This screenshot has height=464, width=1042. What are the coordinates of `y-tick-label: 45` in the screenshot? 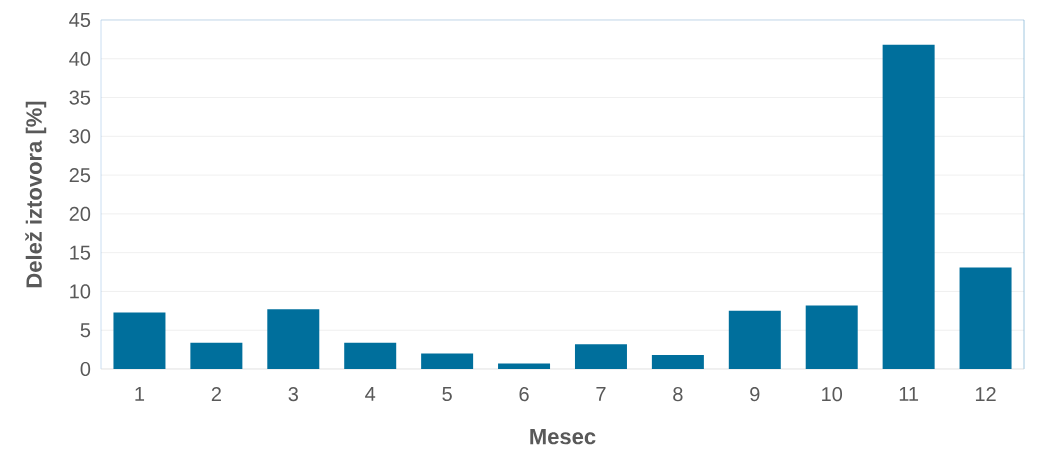 It's located at (80, 20).